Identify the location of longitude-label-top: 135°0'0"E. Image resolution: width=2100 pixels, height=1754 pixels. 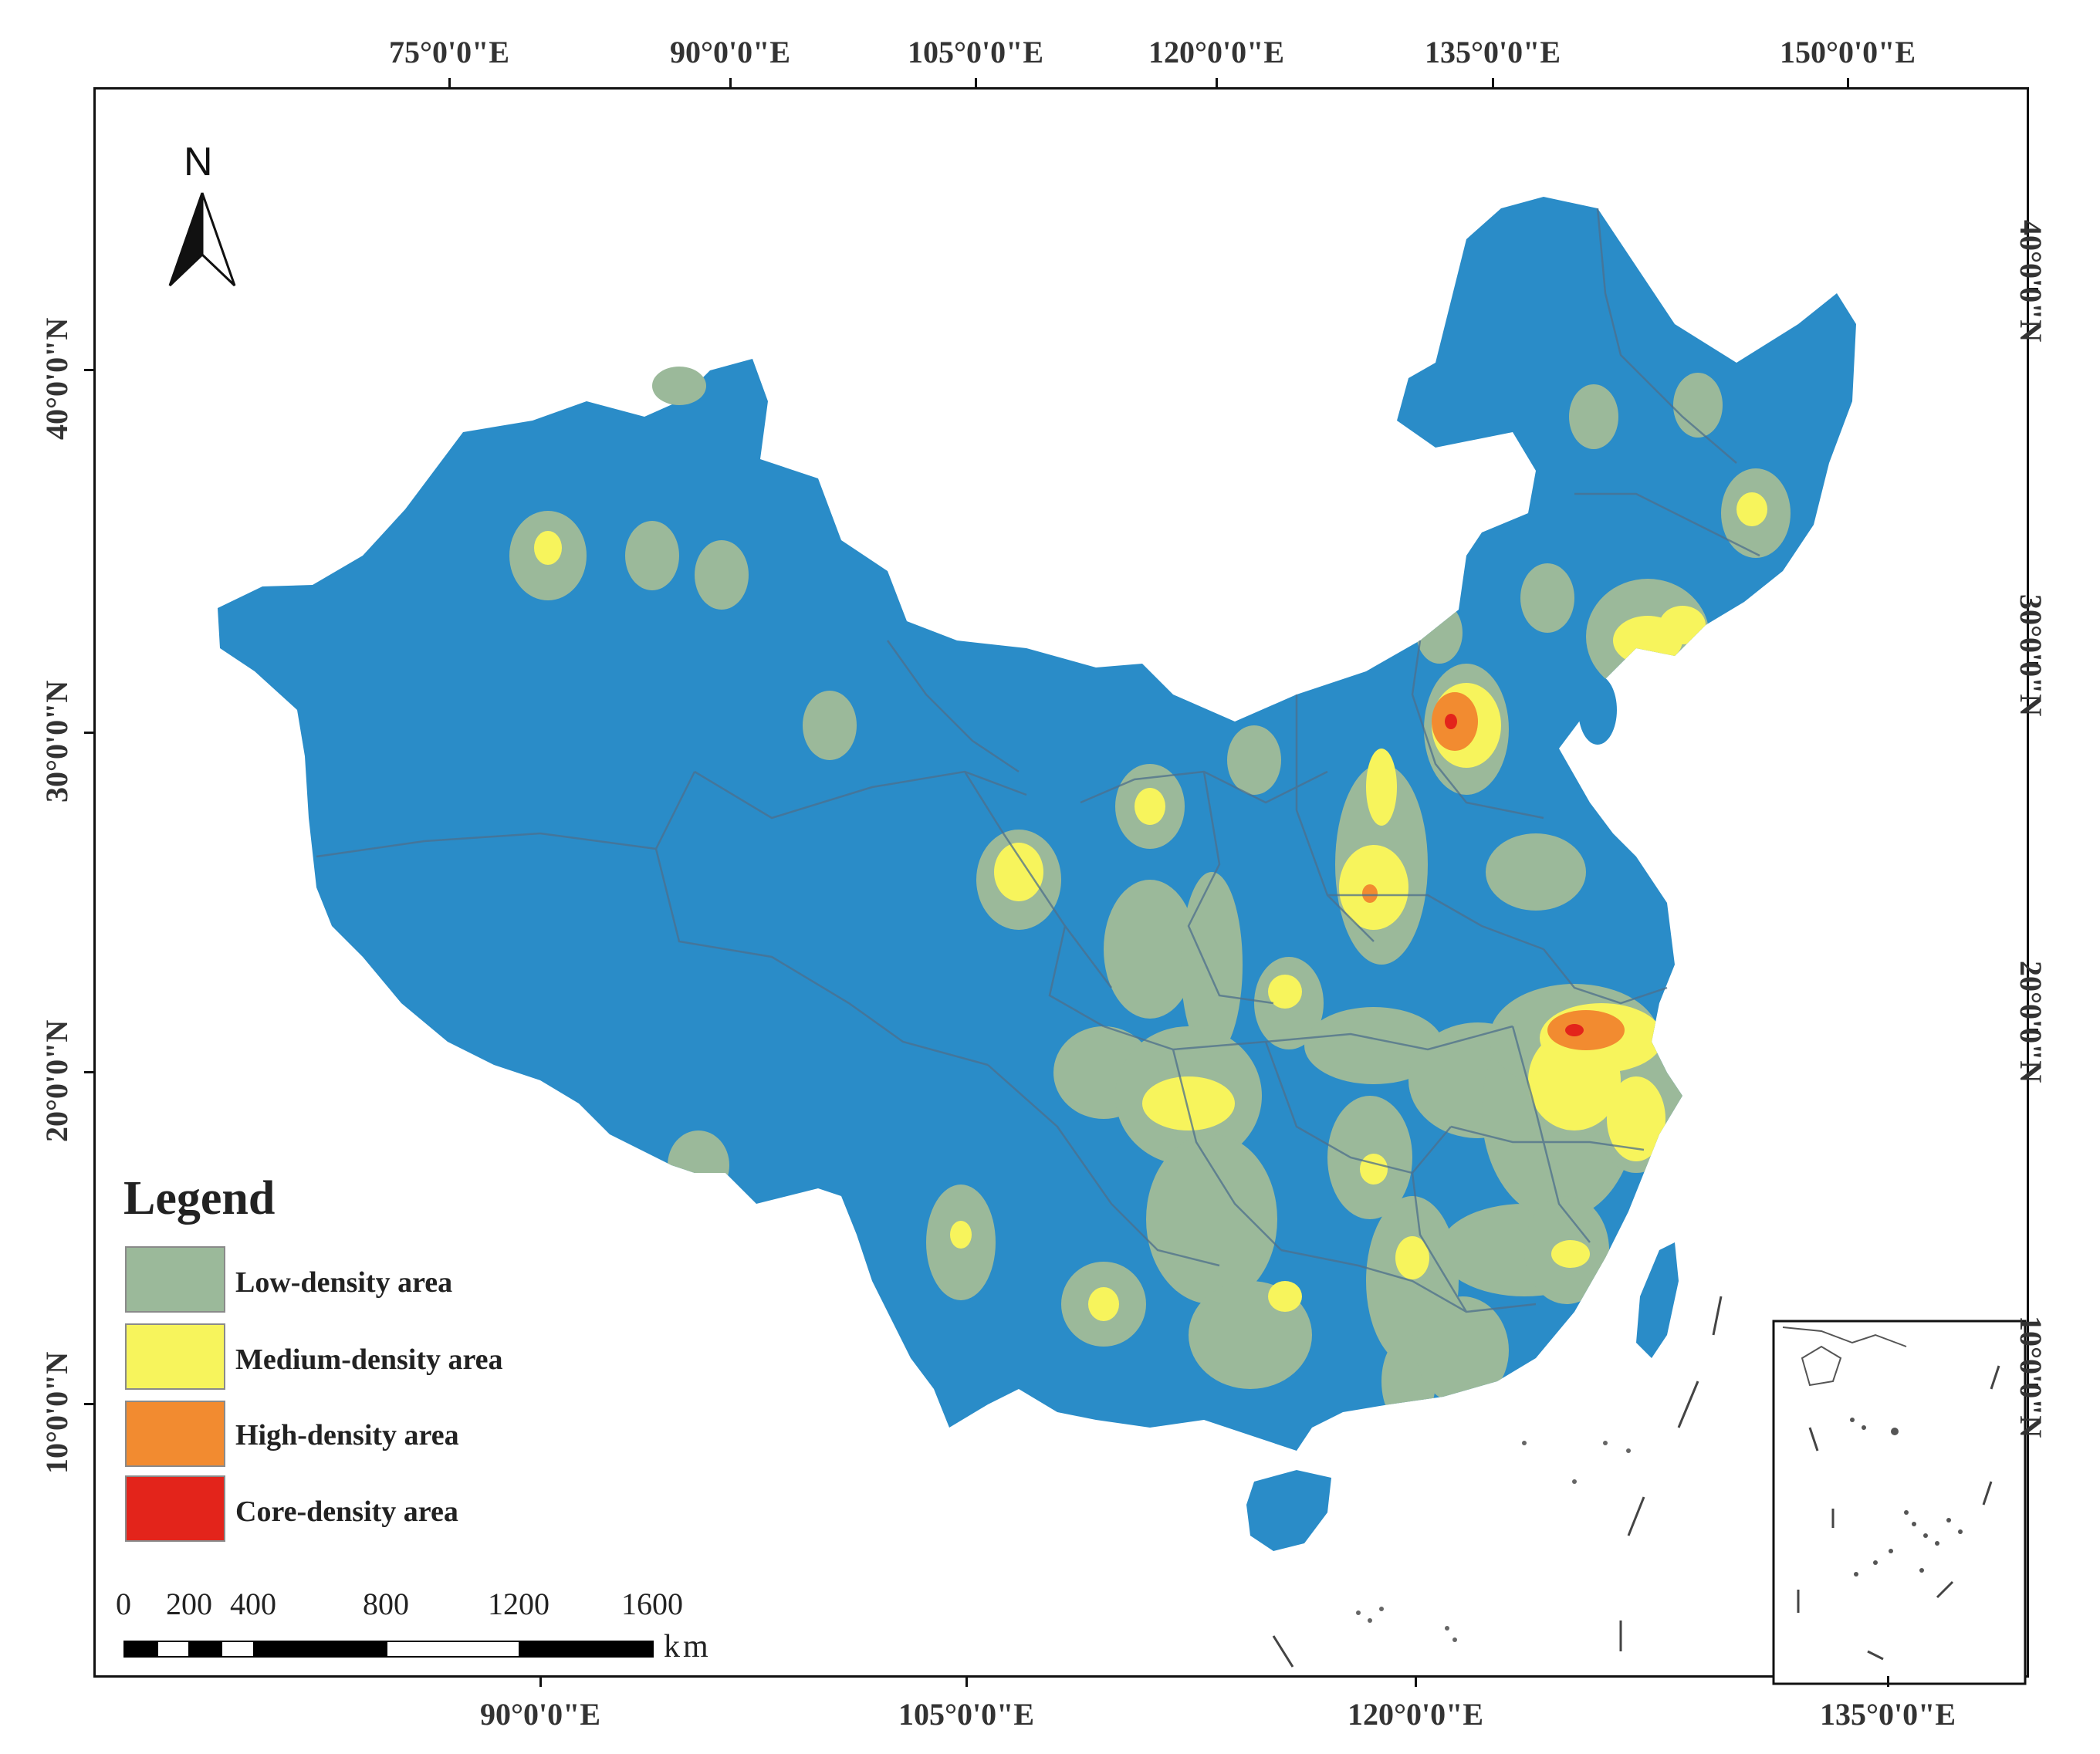
(1493, 52).